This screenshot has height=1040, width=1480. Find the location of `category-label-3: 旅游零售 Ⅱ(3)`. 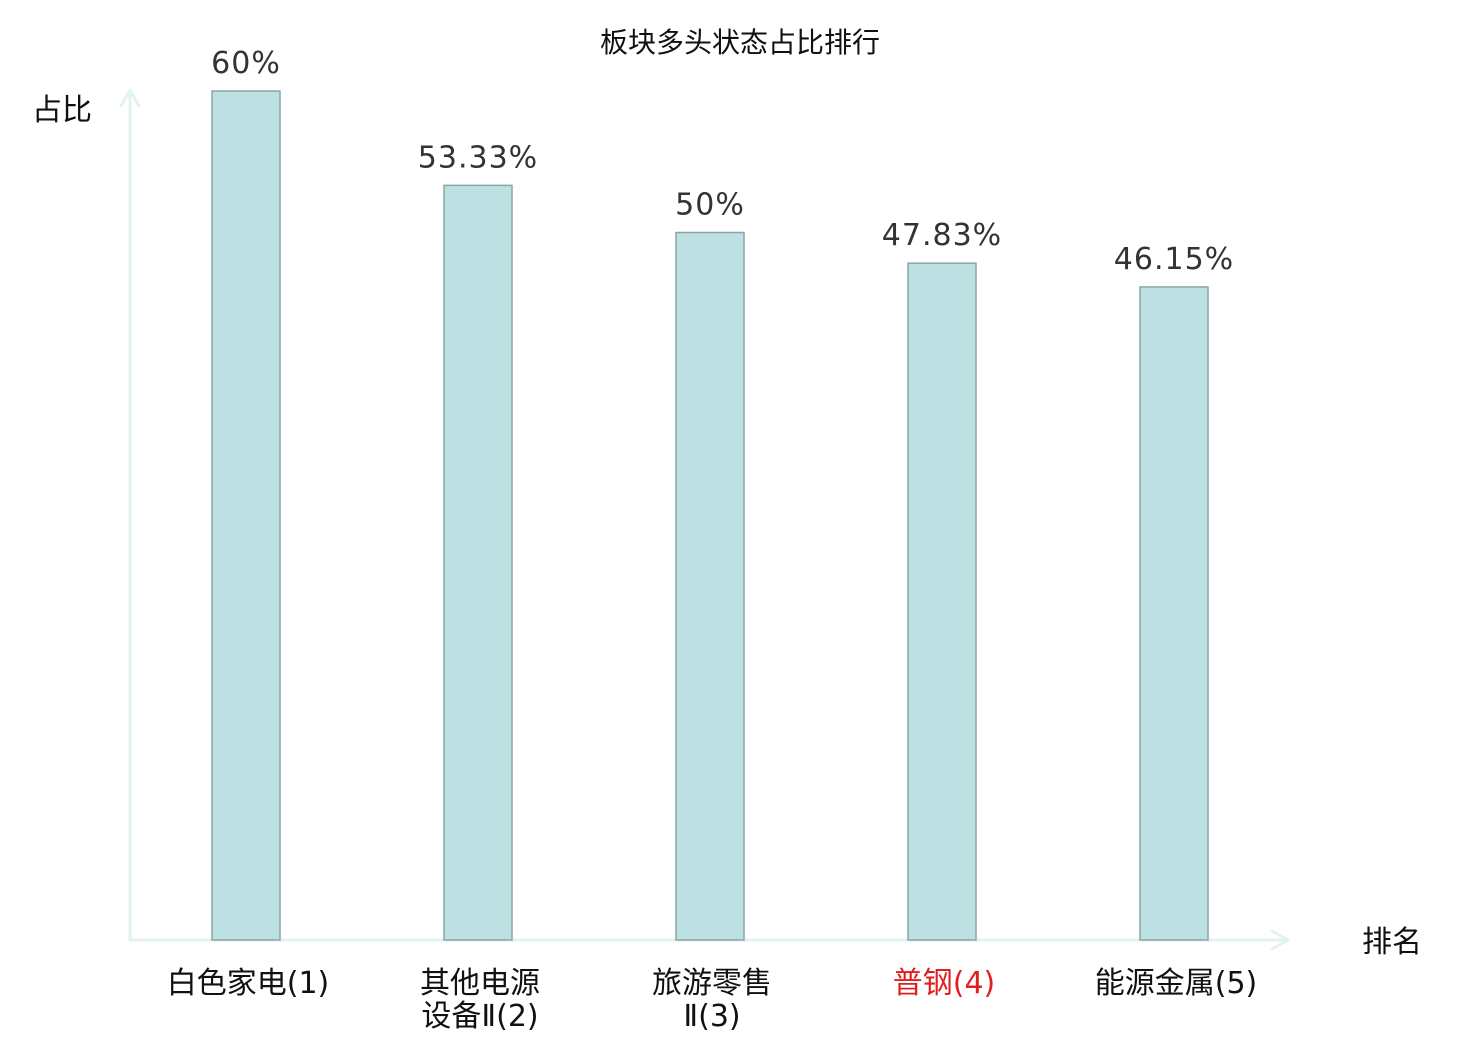

category-label-3: 旅游零售 Ⅱ(3) is located at coordinates (712, 1000).